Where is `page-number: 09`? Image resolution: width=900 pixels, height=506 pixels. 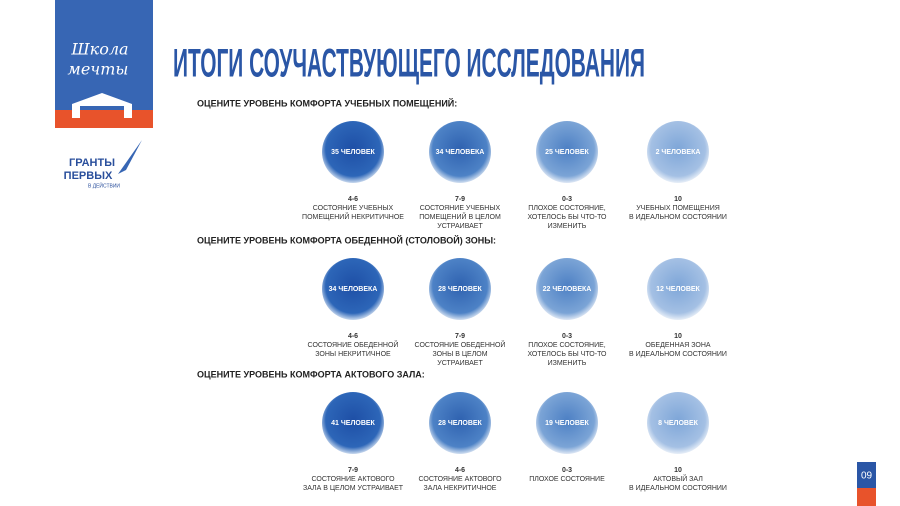
page-number: 09 is located at coordinates (867, 476).